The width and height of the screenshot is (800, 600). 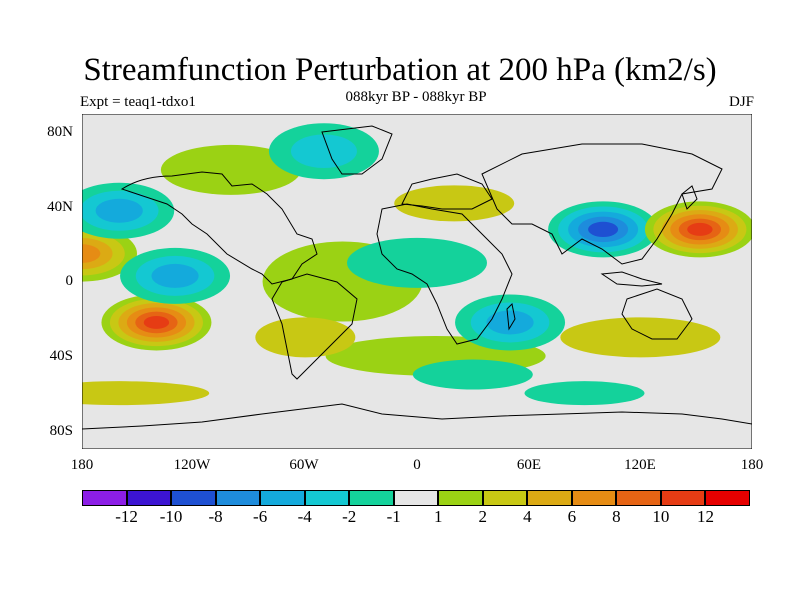 I want to click on colorbar-label: 4, so click(x=527, y=516).